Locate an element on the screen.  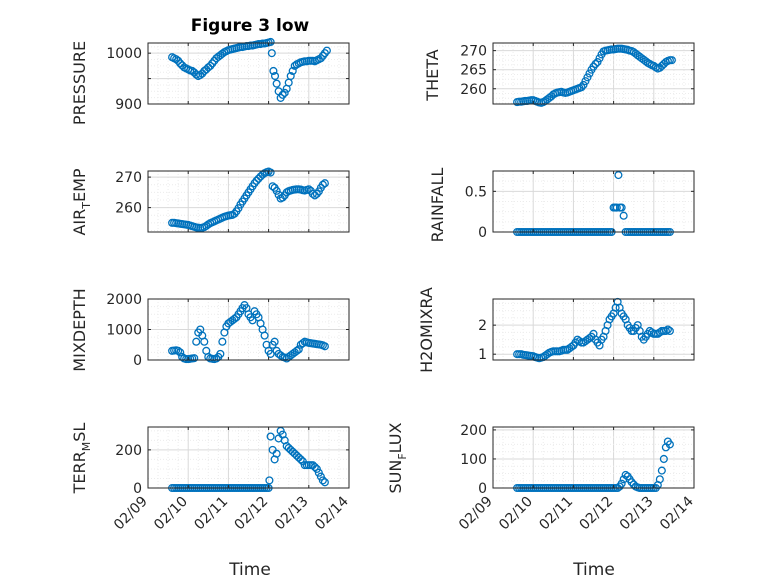
subplot-4: 0 1000 2000 MIXDEPTH is located at coordinates (210, 330).